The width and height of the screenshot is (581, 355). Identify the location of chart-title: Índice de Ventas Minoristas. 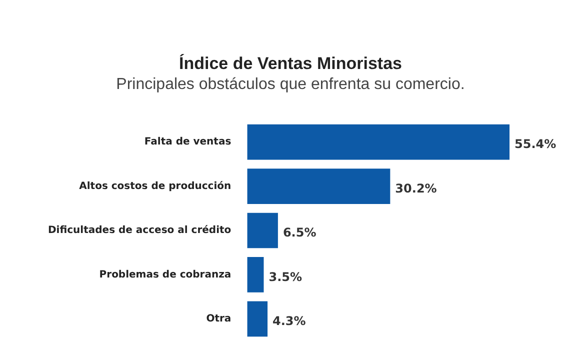
(290, 64).